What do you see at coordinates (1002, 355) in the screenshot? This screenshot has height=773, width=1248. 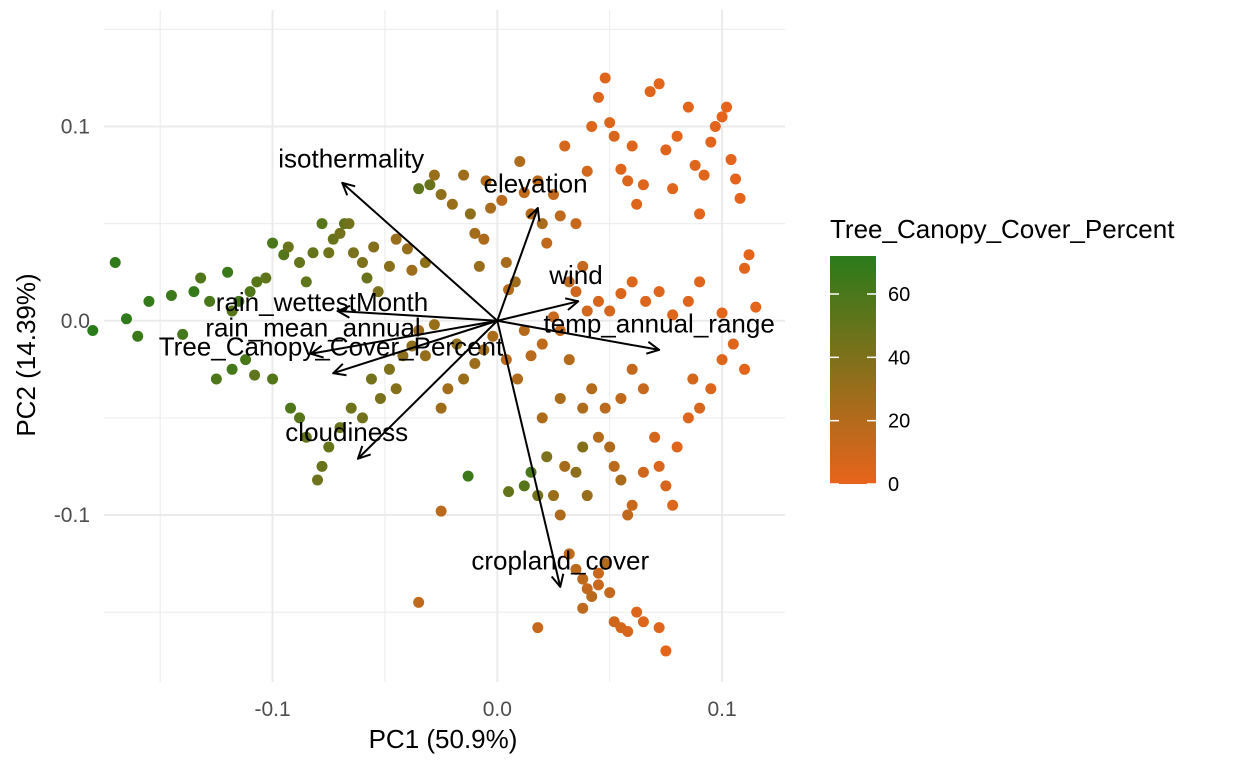 I see `color-legend: Tree_Canopy_Cover_Percent 0 20 40 60` at bounding box center [1002, 355].